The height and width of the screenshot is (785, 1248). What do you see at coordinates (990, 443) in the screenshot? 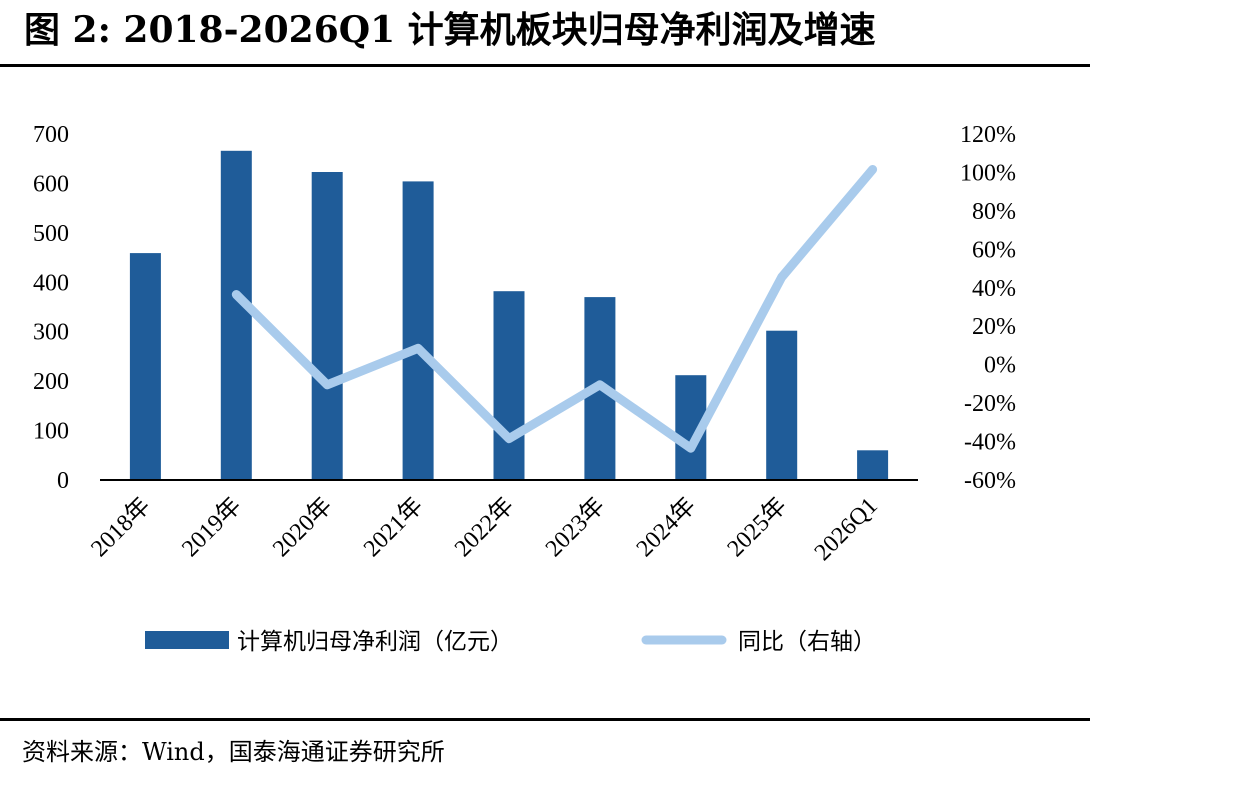
I see `right-tick-label: -40%` at bounding box center [990, 443].